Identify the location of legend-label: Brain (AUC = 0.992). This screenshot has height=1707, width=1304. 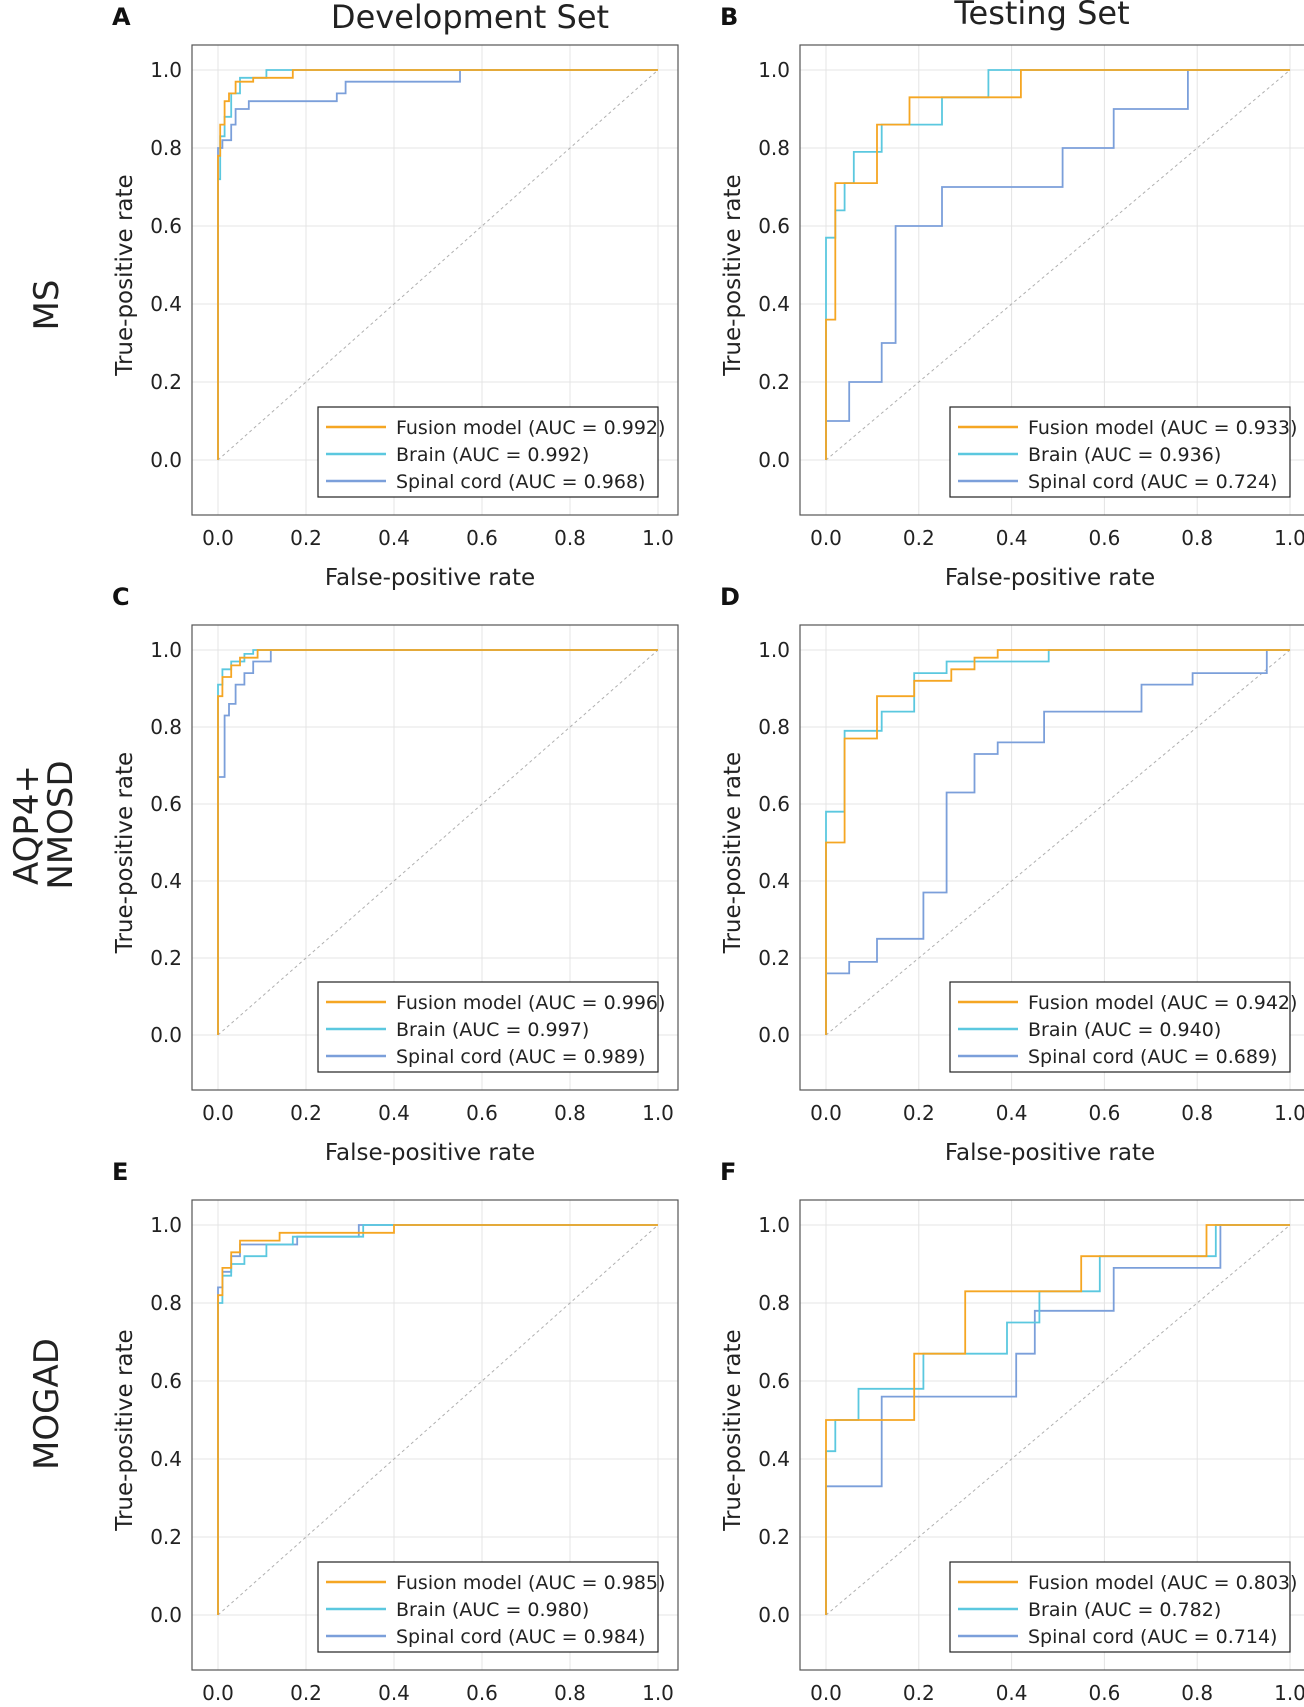
(492, 455).